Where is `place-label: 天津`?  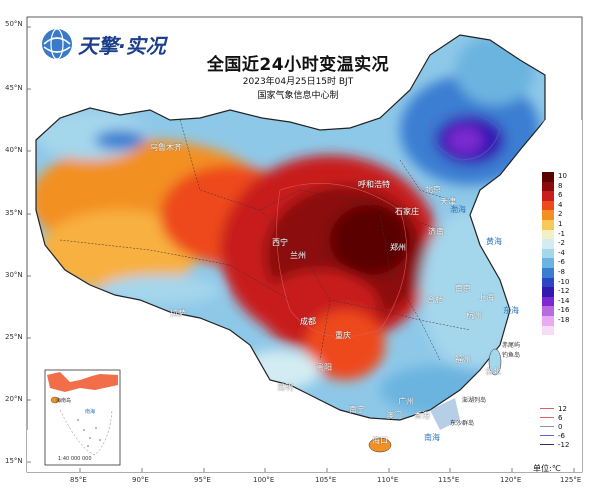 place-label: 天津 is located at coordinates (448, 201).